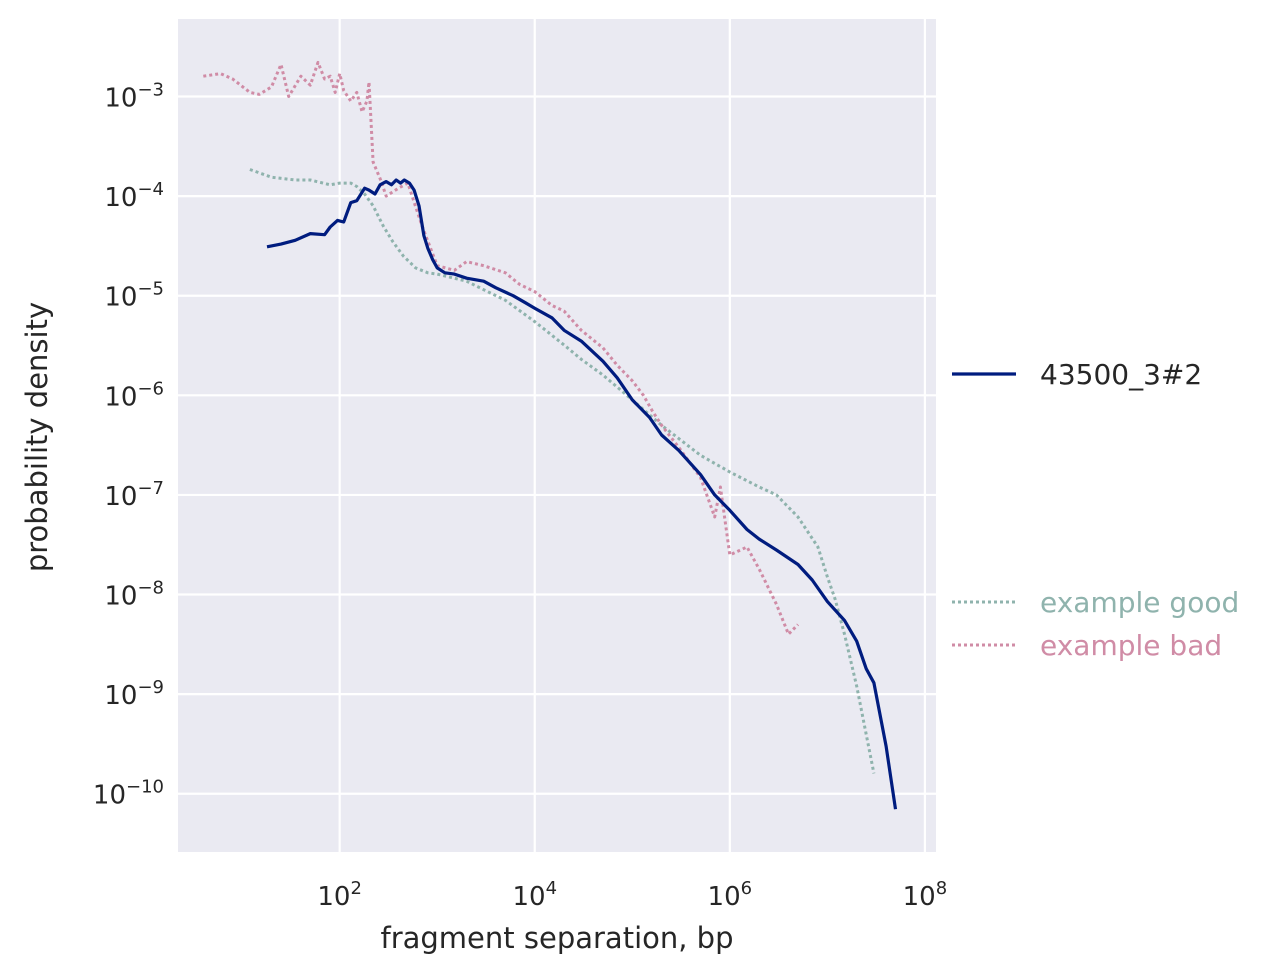 The height and width of the screenshot is (976, 1283). What do you see at coordinates (150, 388) in the screenshot?
I see `y-tick-exponent: −6` at bounding box center [150, 388].